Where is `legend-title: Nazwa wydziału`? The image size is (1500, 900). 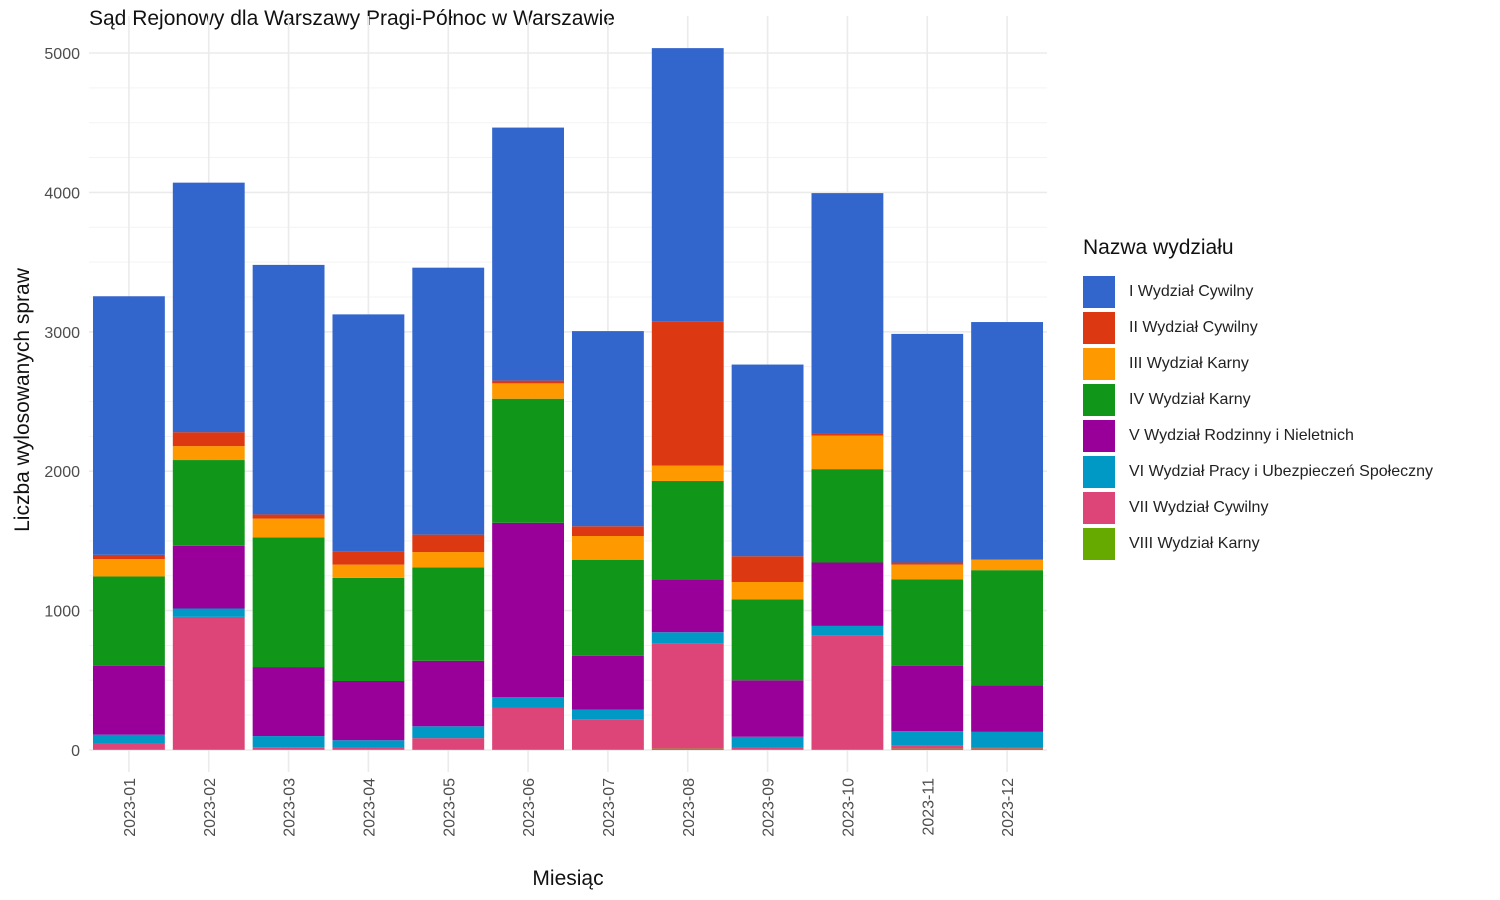 legend-title: Nazwa wydziału is located at coordinates (1158, 247).